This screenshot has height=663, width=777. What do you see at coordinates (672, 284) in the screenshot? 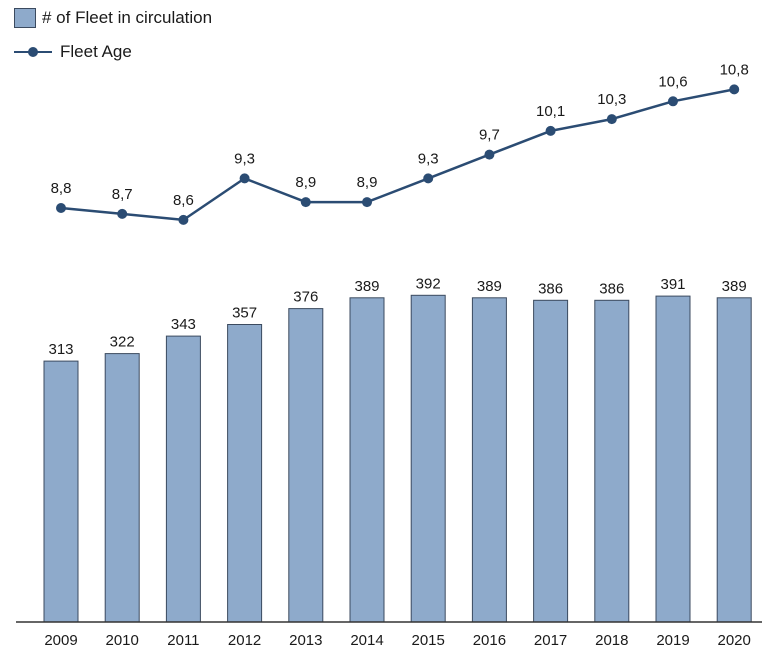
I see `bar-label-2019: 391` at bounding box center [672, 284].